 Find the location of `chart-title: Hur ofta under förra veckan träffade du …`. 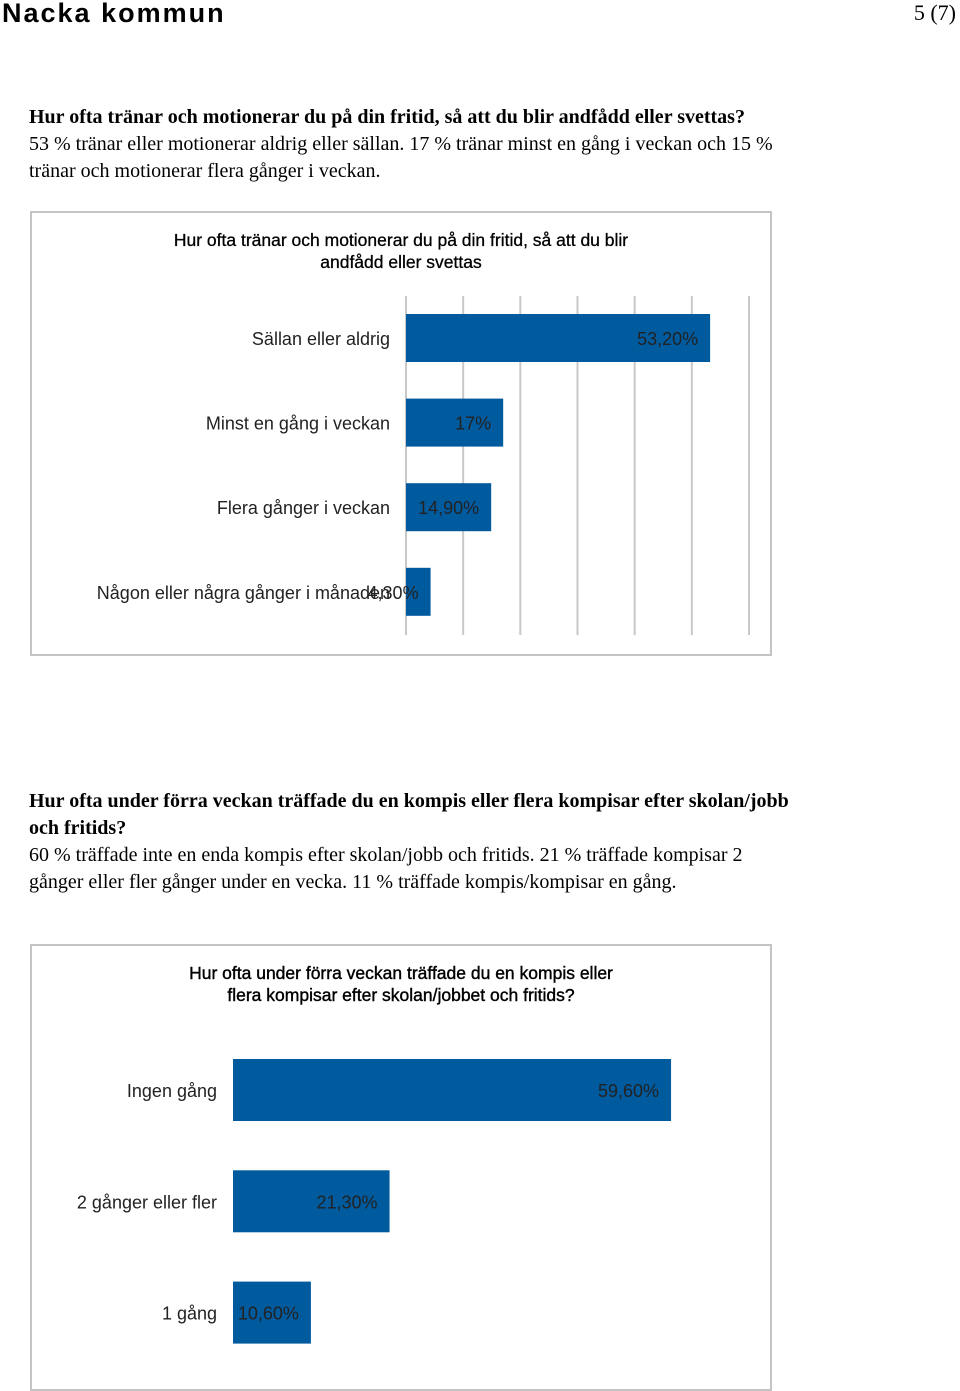

chart-title: Hur ofta under förra veckan träffade du … is located at coordinates (401, 984).